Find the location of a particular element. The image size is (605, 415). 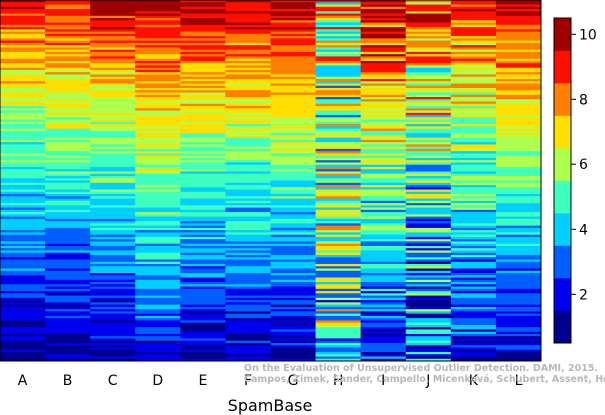

colorbar-segment is located at coordinates (562, 327).